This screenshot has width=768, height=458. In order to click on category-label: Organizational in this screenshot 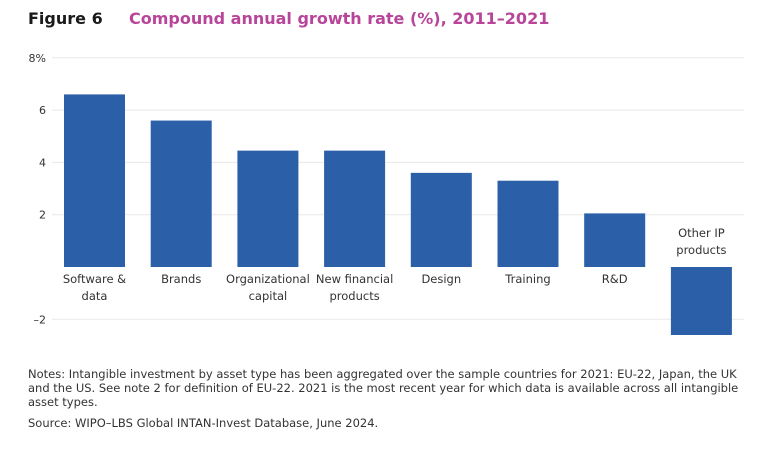, I will do `click(268, 279)`.